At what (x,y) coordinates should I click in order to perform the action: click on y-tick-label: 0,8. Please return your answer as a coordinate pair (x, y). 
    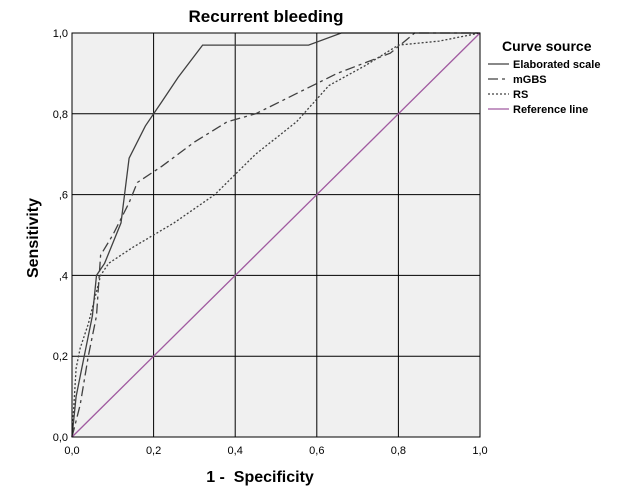
    Looking at the image, I should click on (60, 115).